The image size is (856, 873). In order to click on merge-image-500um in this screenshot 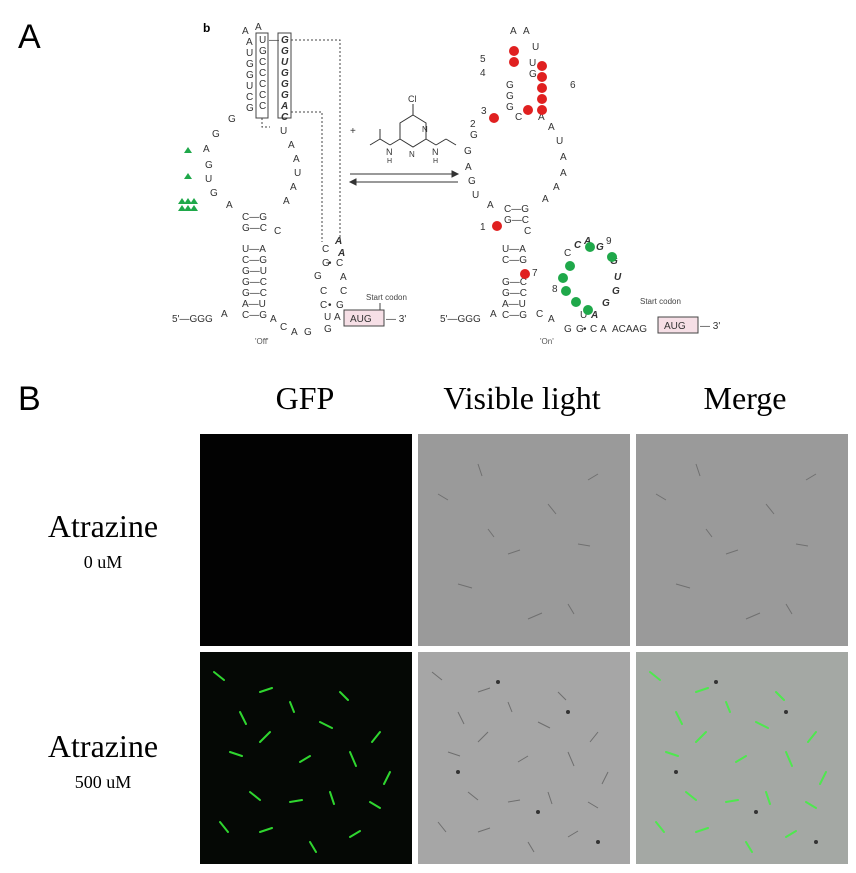, I will do `click(742, 758)`.